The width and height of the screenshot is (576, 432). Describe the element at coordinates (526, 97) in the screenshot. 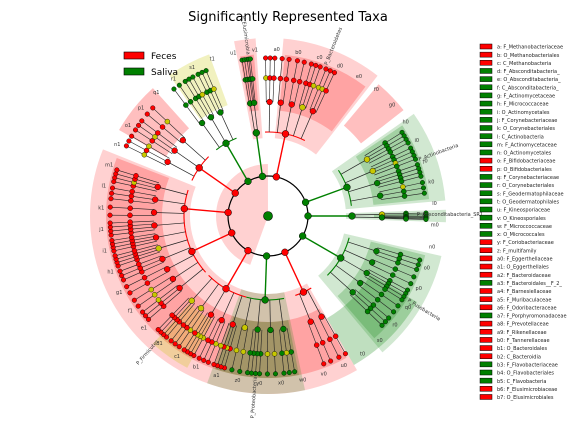

I see `taxa-label-g: g: F_Actinomycetaceae` at that location.